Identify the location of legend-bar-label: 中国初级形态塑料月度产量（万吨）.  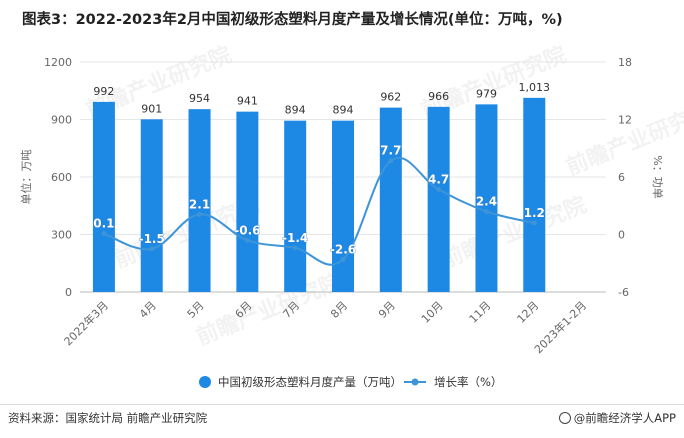
(310, 382).